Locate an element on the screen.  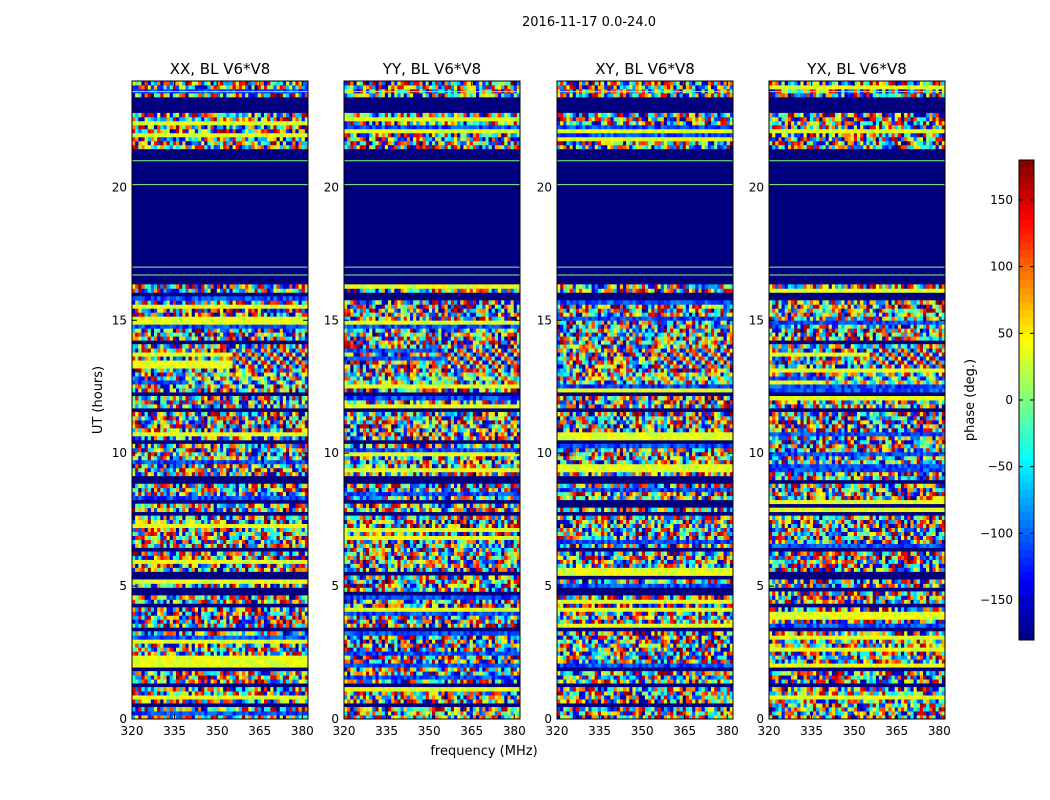
heatmap-row is located at coordinates (220, 426).